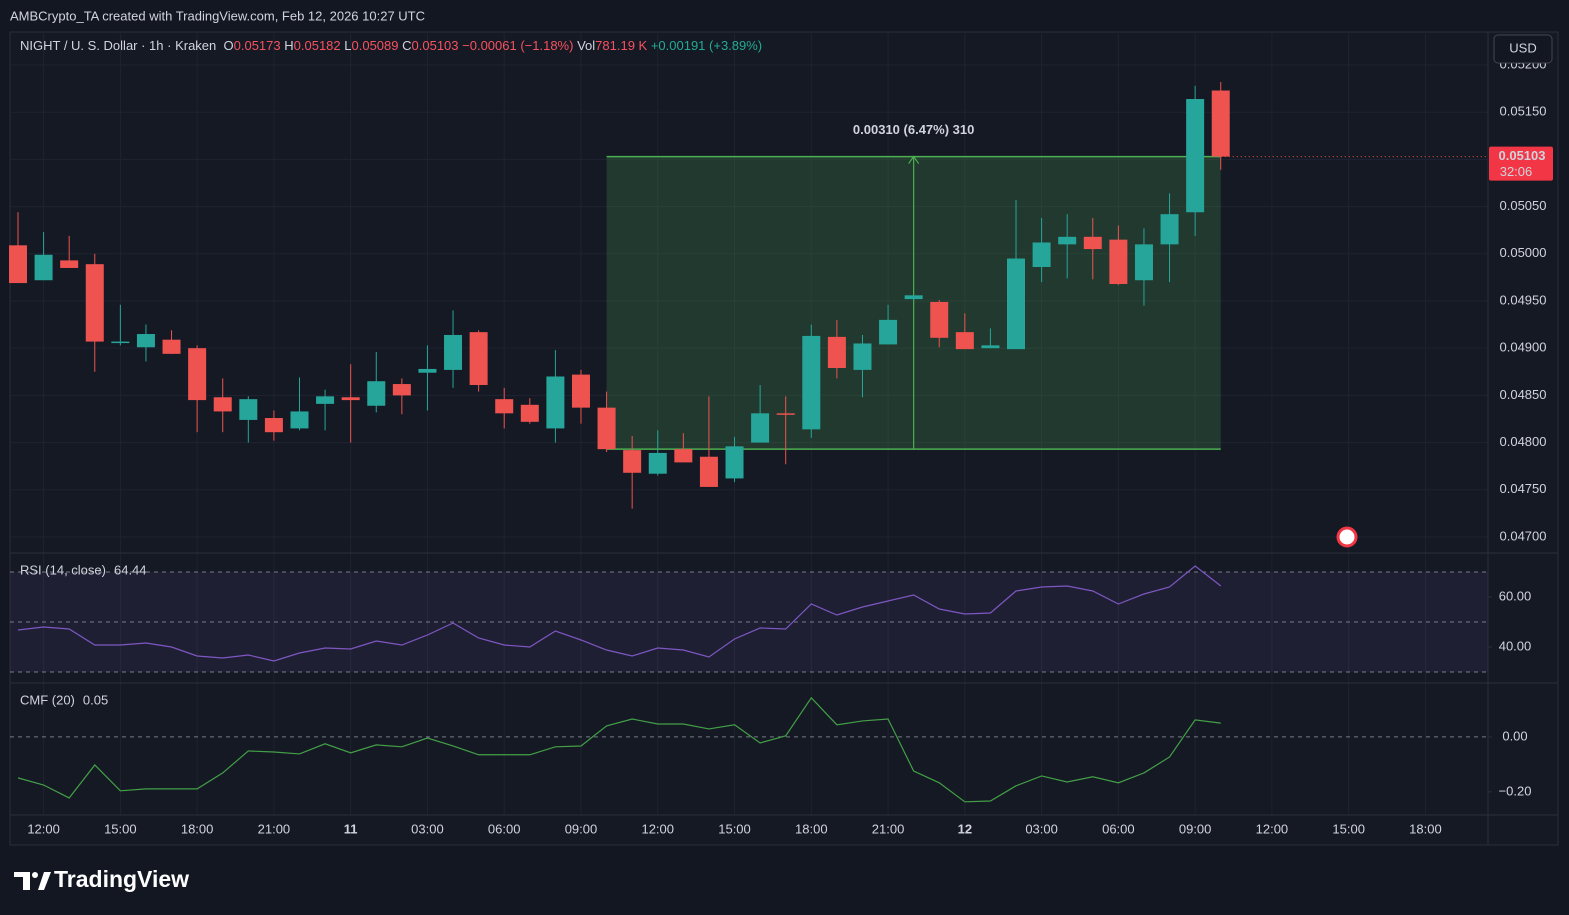 The image size is (1569, 915). What do you see at coordinates (914, 159) in the screenshot?
I see `measure-arrowhead` at bounding box center [914, 159].